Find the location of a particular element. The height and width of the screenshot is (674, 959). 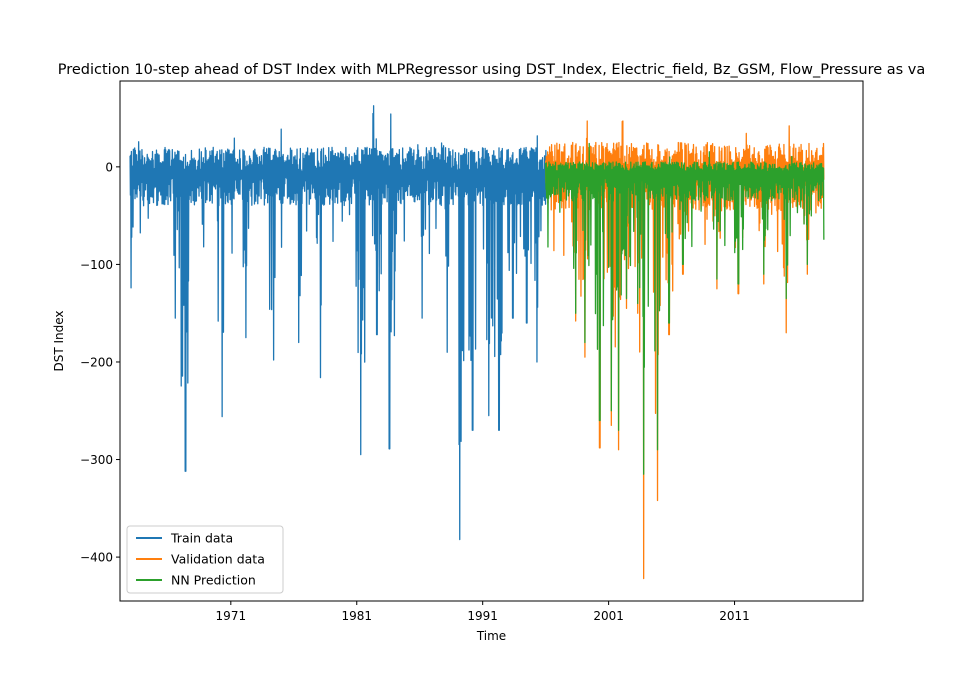

series-line-nn-prediction is located at coordinates (685, 308).